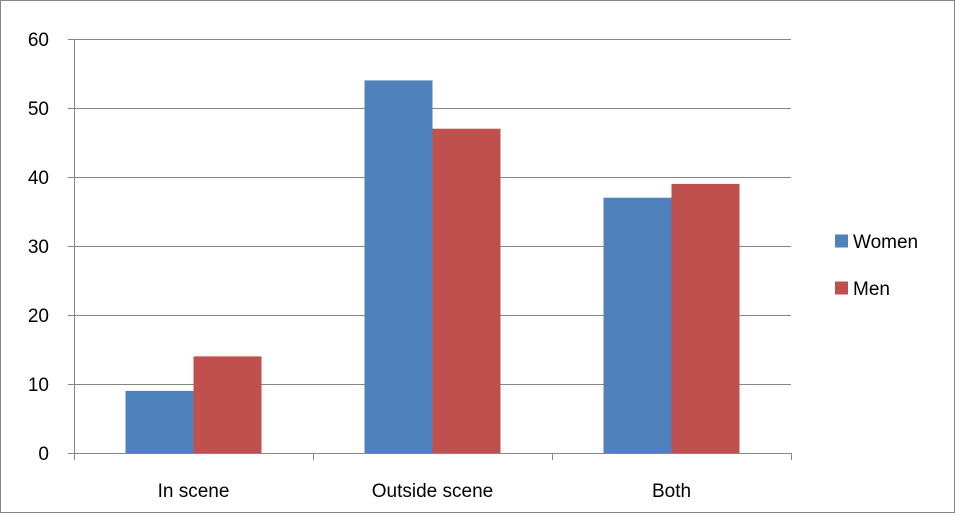  Describe the element at coordinates (159, 421) in the screenshot. I see `bar-women-in-scene` at that location.